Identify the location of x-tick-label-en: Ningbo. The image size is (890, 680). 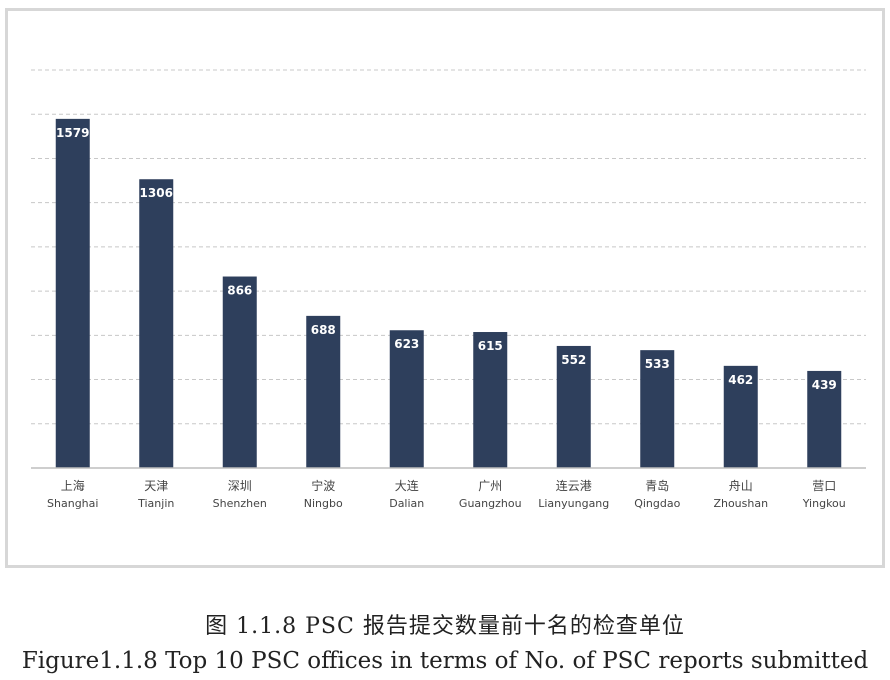
(323, 503).